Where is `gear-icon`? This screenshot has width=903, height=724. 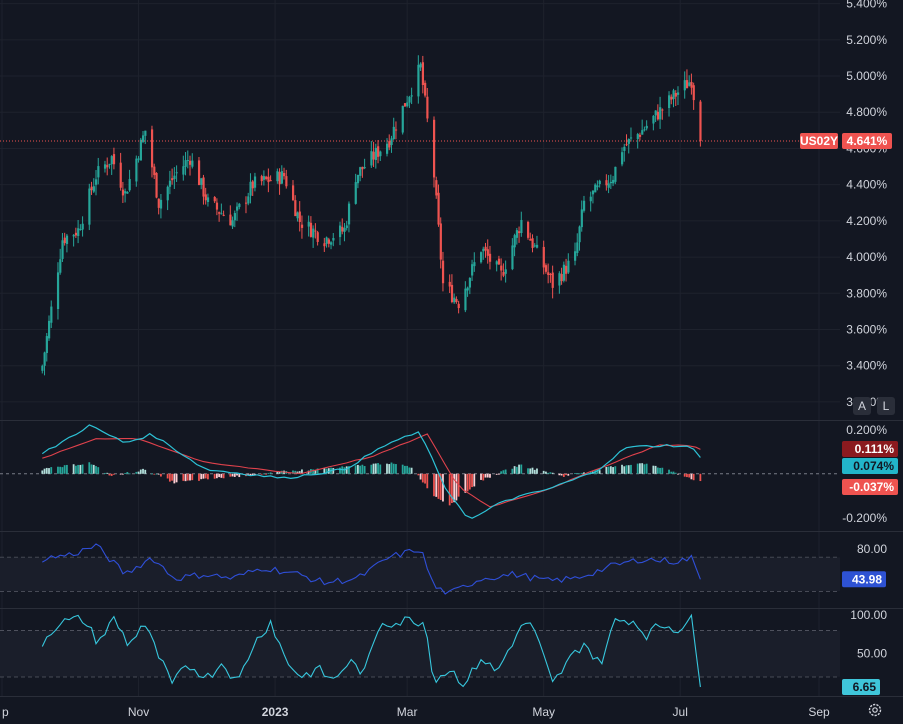
gear-icon is located at coordinates (875, 710).